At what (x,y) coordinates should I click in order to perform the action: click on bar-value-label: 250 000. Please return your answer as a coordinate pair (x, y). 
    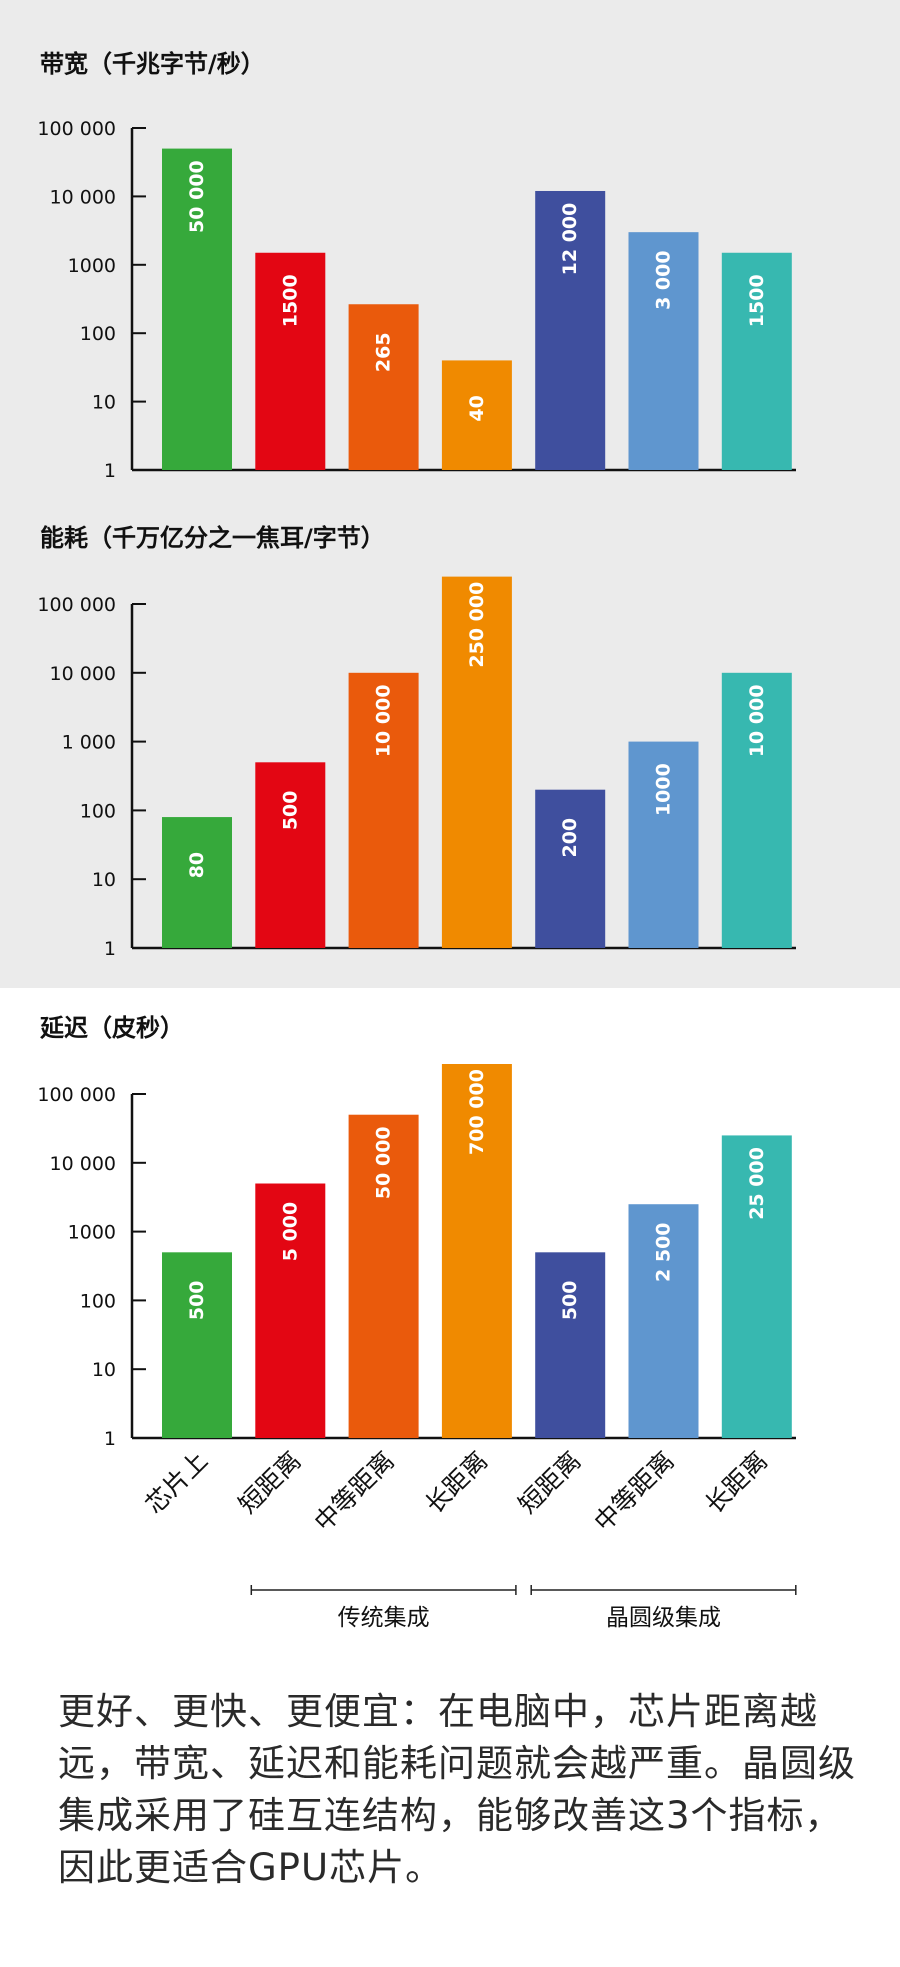
    Looking at the image, I should click on (477, 625).